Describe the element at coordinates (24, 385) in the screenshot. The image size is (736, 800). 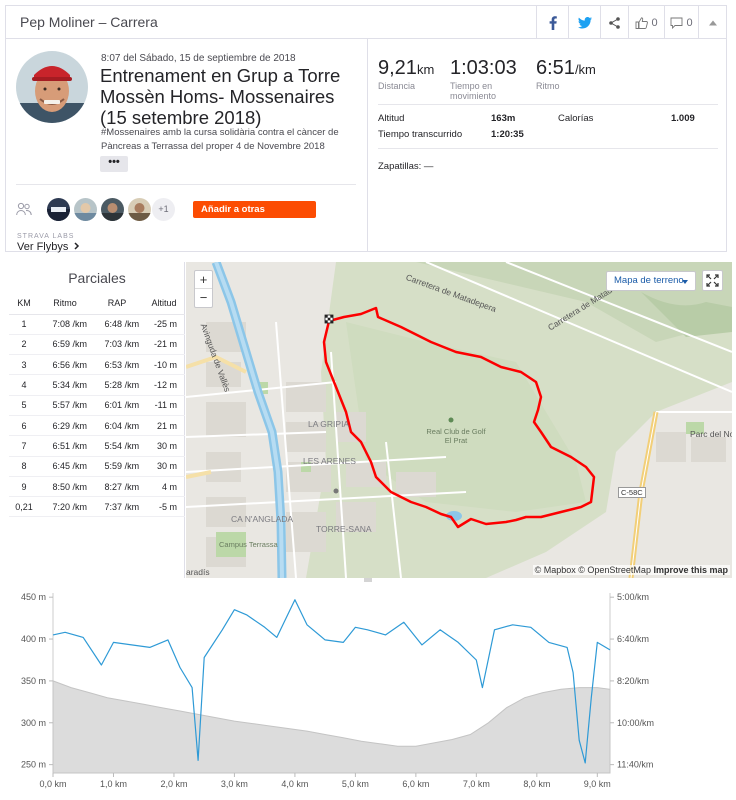
I see `split-km-cell: 4` at that location.